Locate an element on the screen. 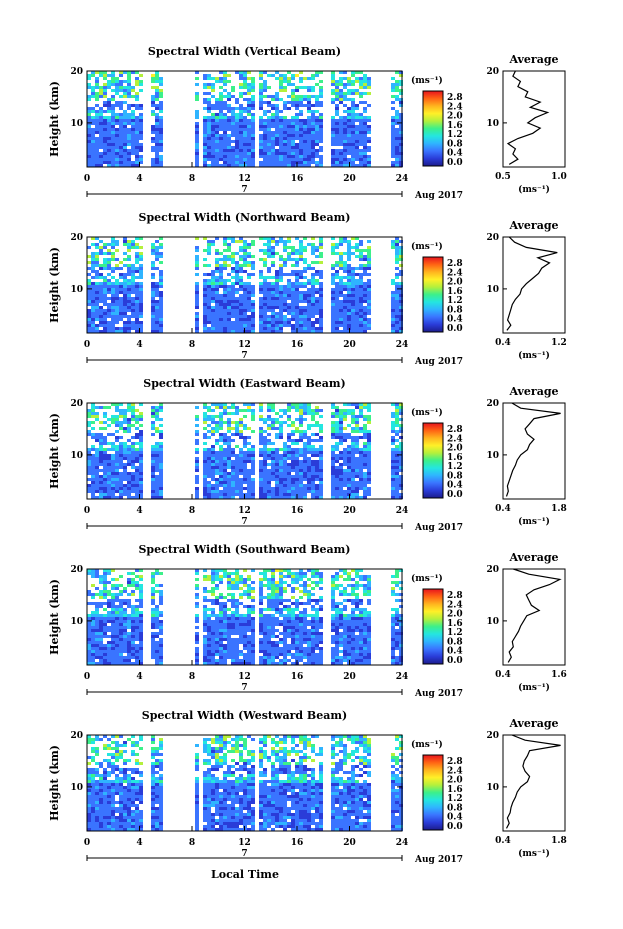 The image size is (623, 929). average-x-tick-label: 0.5 is located at coordinates (503, 177).